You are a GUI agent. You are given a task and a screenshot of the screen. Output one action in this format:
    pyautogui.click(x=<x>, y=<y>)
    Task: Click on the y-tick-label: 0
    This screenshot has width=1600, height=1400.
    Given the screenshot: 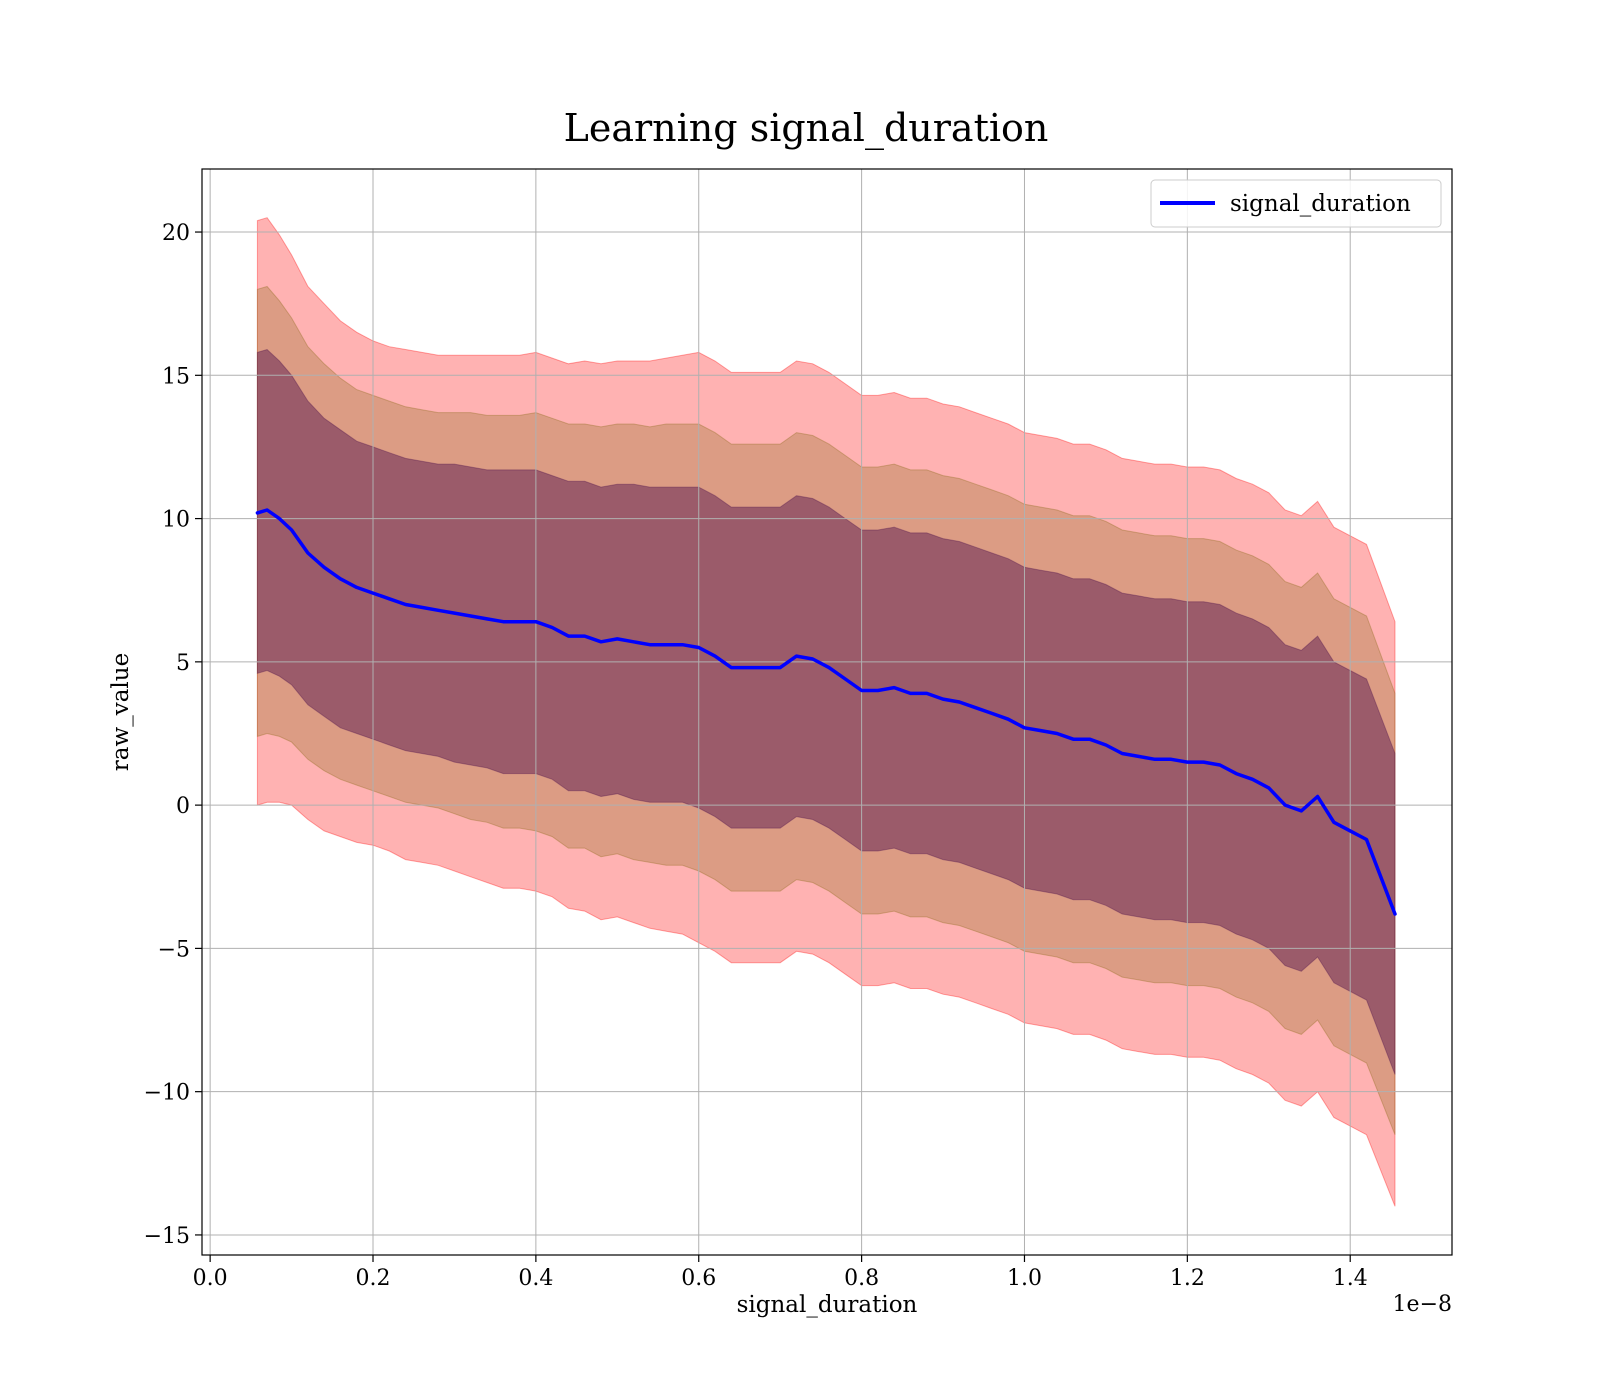 What is the action you would take?
    pyautogui.click(x=183, y=806)
    